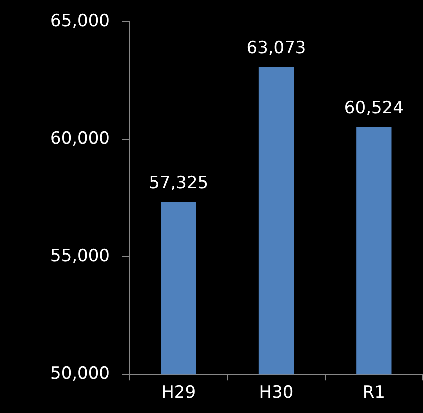  I want to click on y-tick-label: 50,000, so click(80, 374).